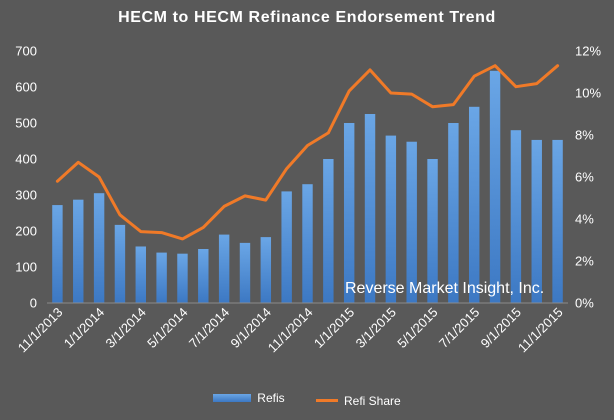 The height and width of the screenshot is (420, 614). What do you see at coordinates (232, 398) in the screenshot?
I see `legend-swatch-refis` at bounding box center [232, 398].